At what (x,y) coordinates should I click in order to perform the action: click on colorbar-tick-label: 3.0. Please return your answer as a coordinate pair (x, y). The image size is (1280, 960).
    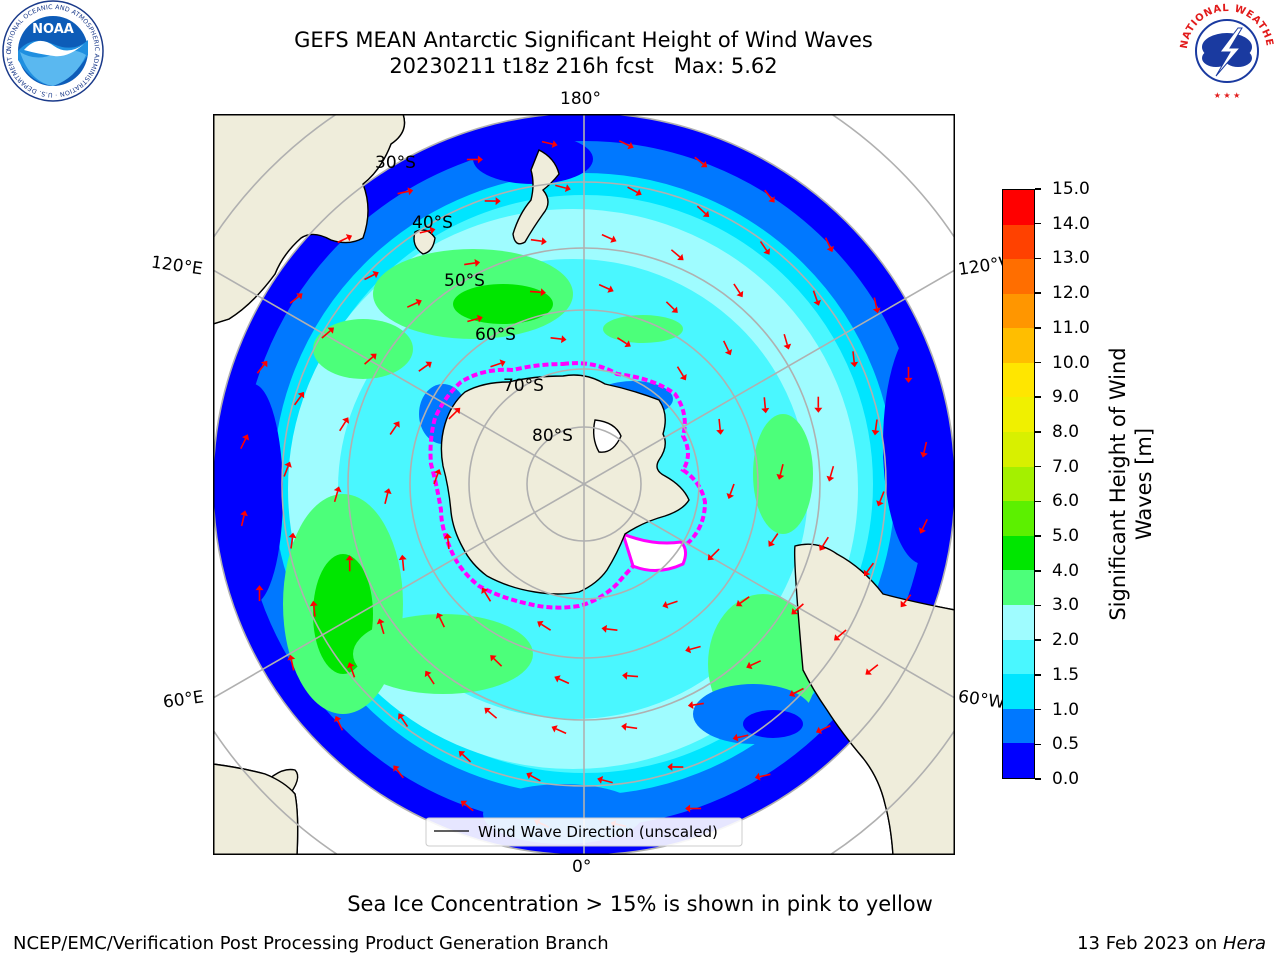
    Looking at the image, I should click on (1066, 605).